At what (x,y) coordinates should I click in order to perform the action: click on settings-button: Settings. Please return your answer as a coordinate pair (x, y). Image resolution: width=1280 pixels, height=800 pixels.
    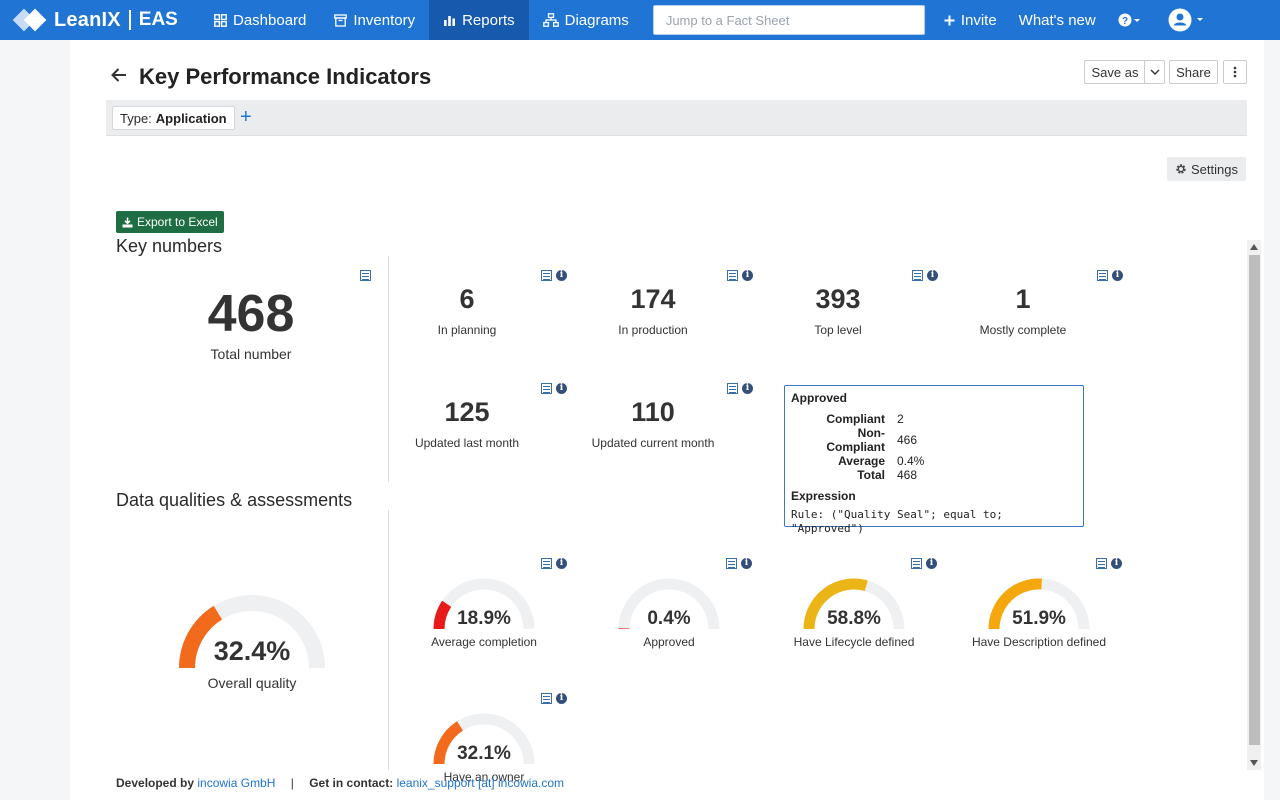
    Looking at the image, I should click on (1206, 169).